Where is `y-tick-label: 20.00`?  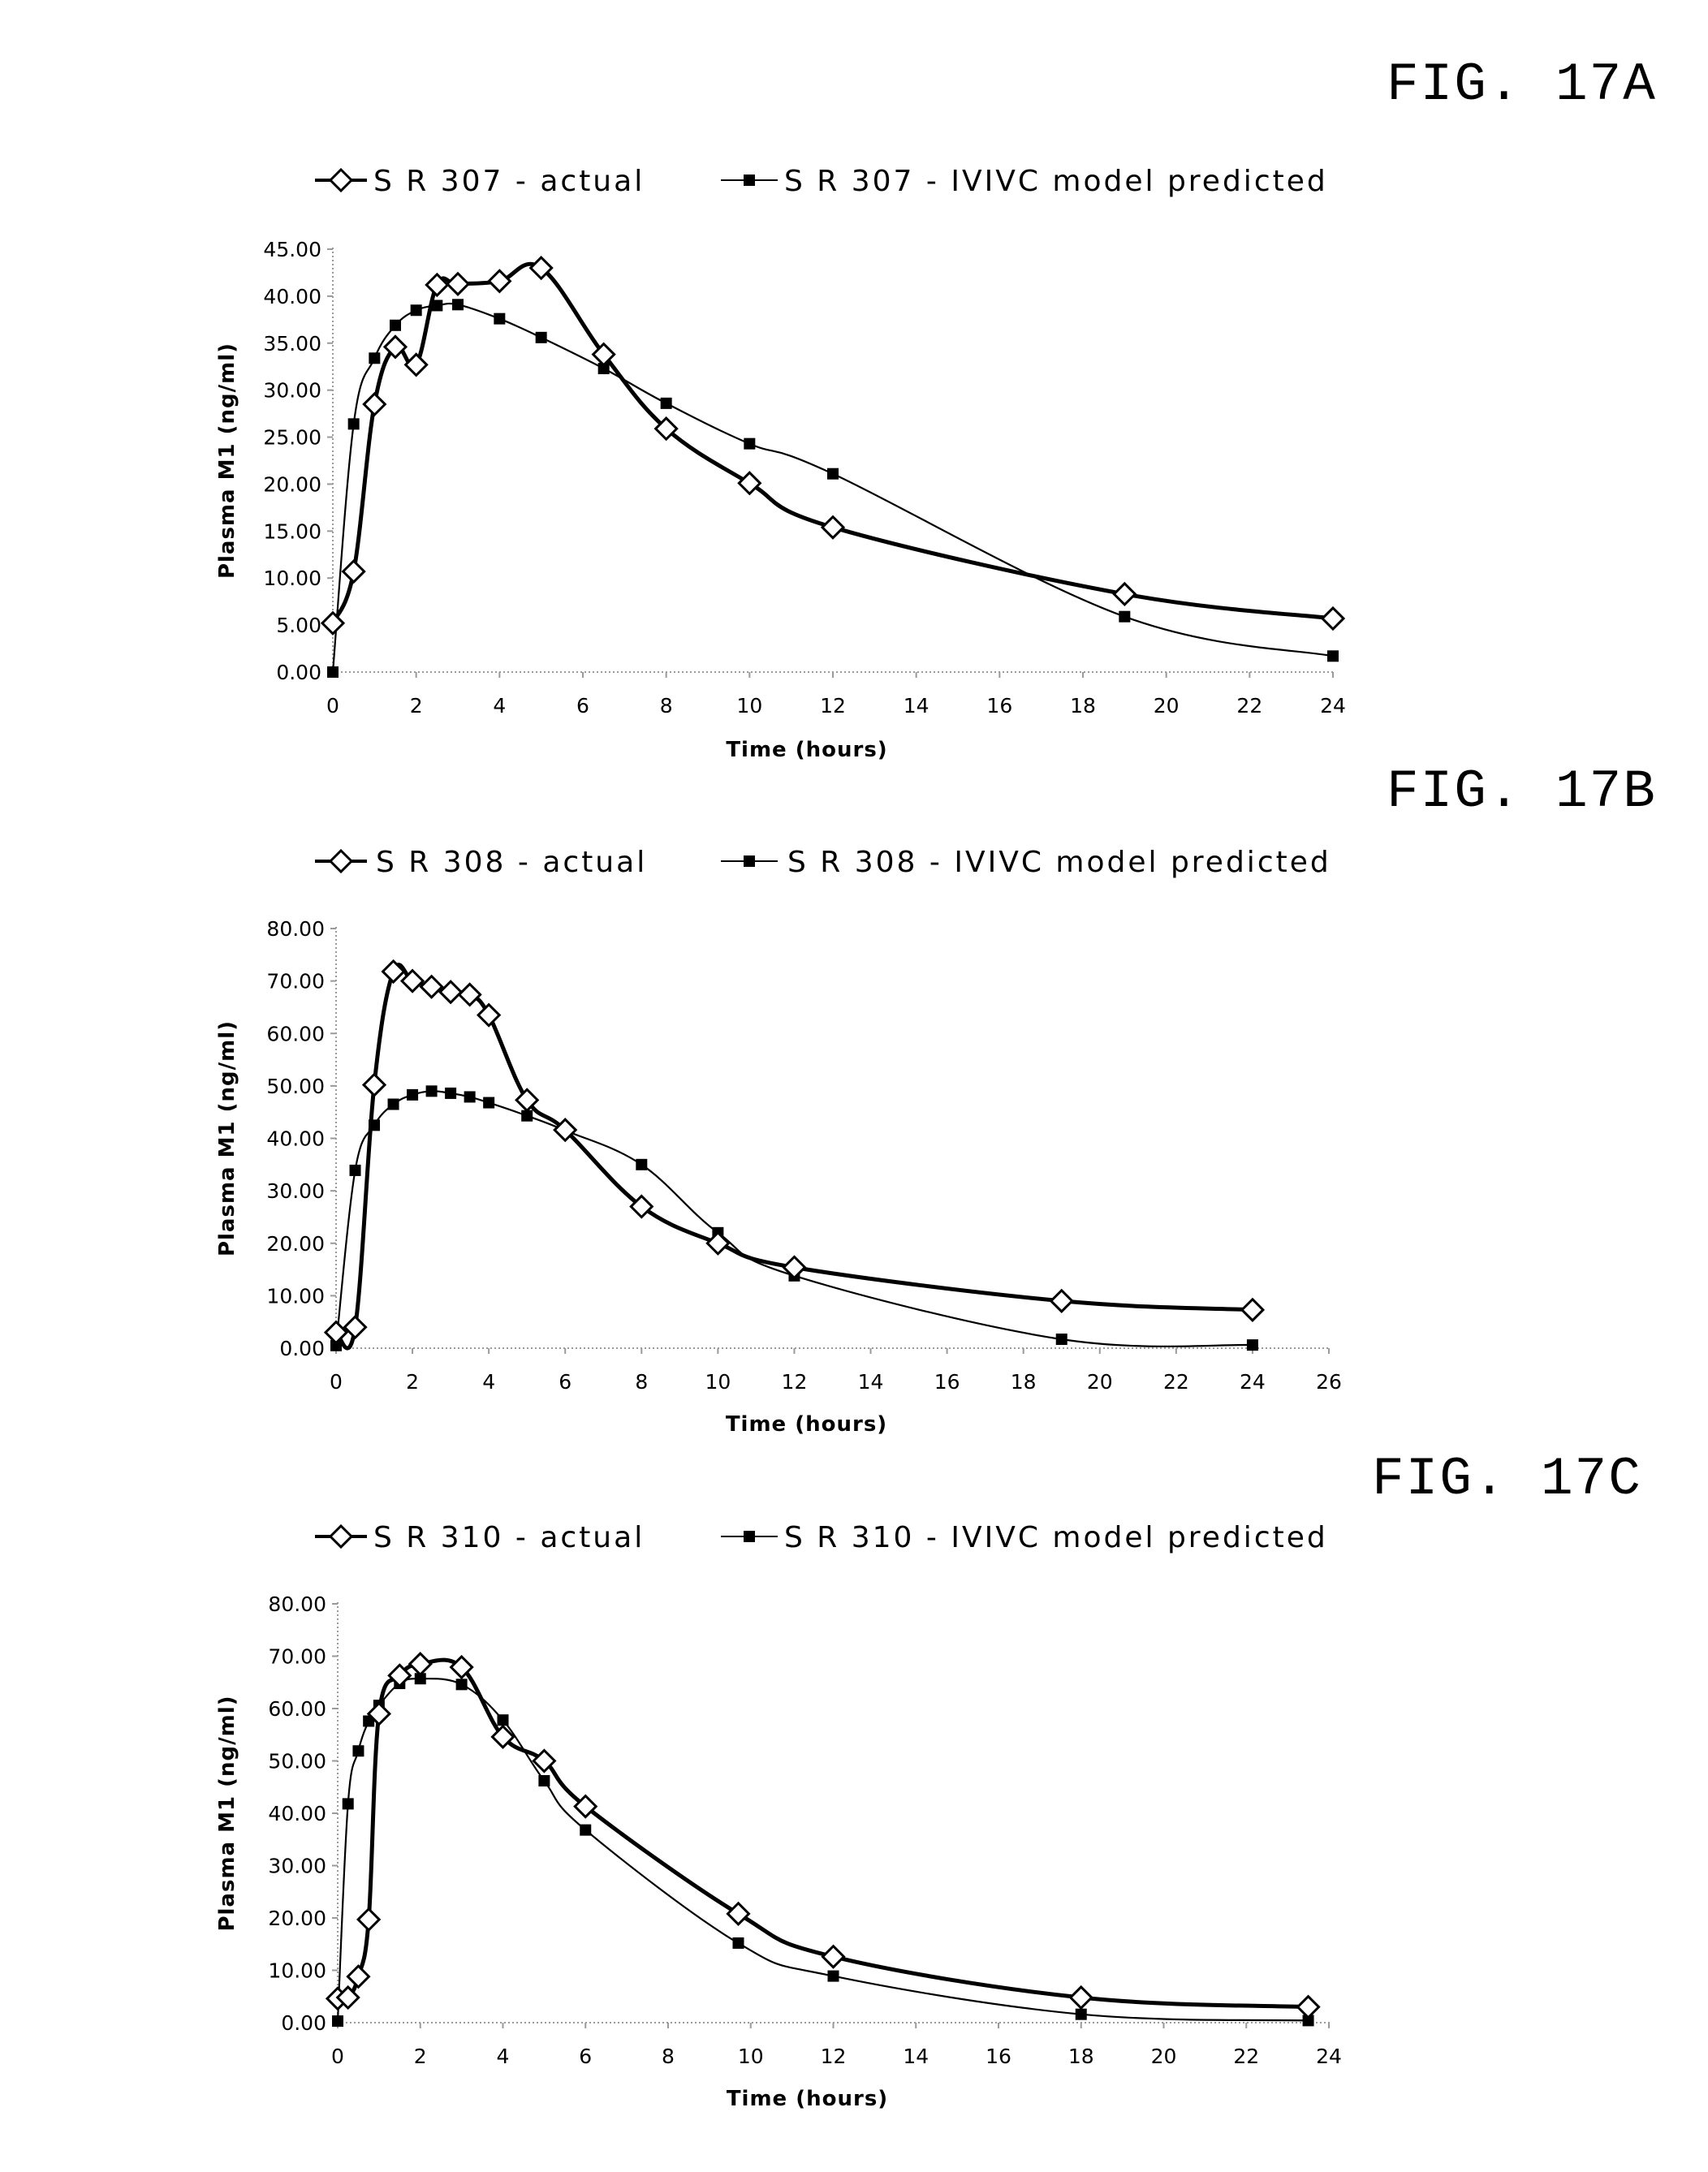 y-tick-label: 20.00 is located at coordinates (295, 1244).